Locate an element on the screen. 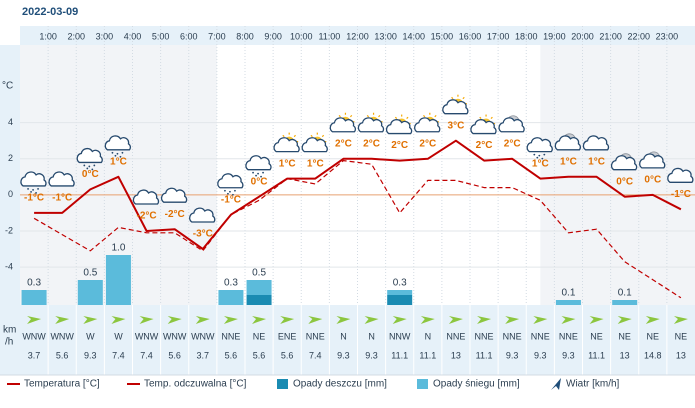 This screenshot has height=408, width=695. wind-speed: 13 is located at coordinates (625, 355).